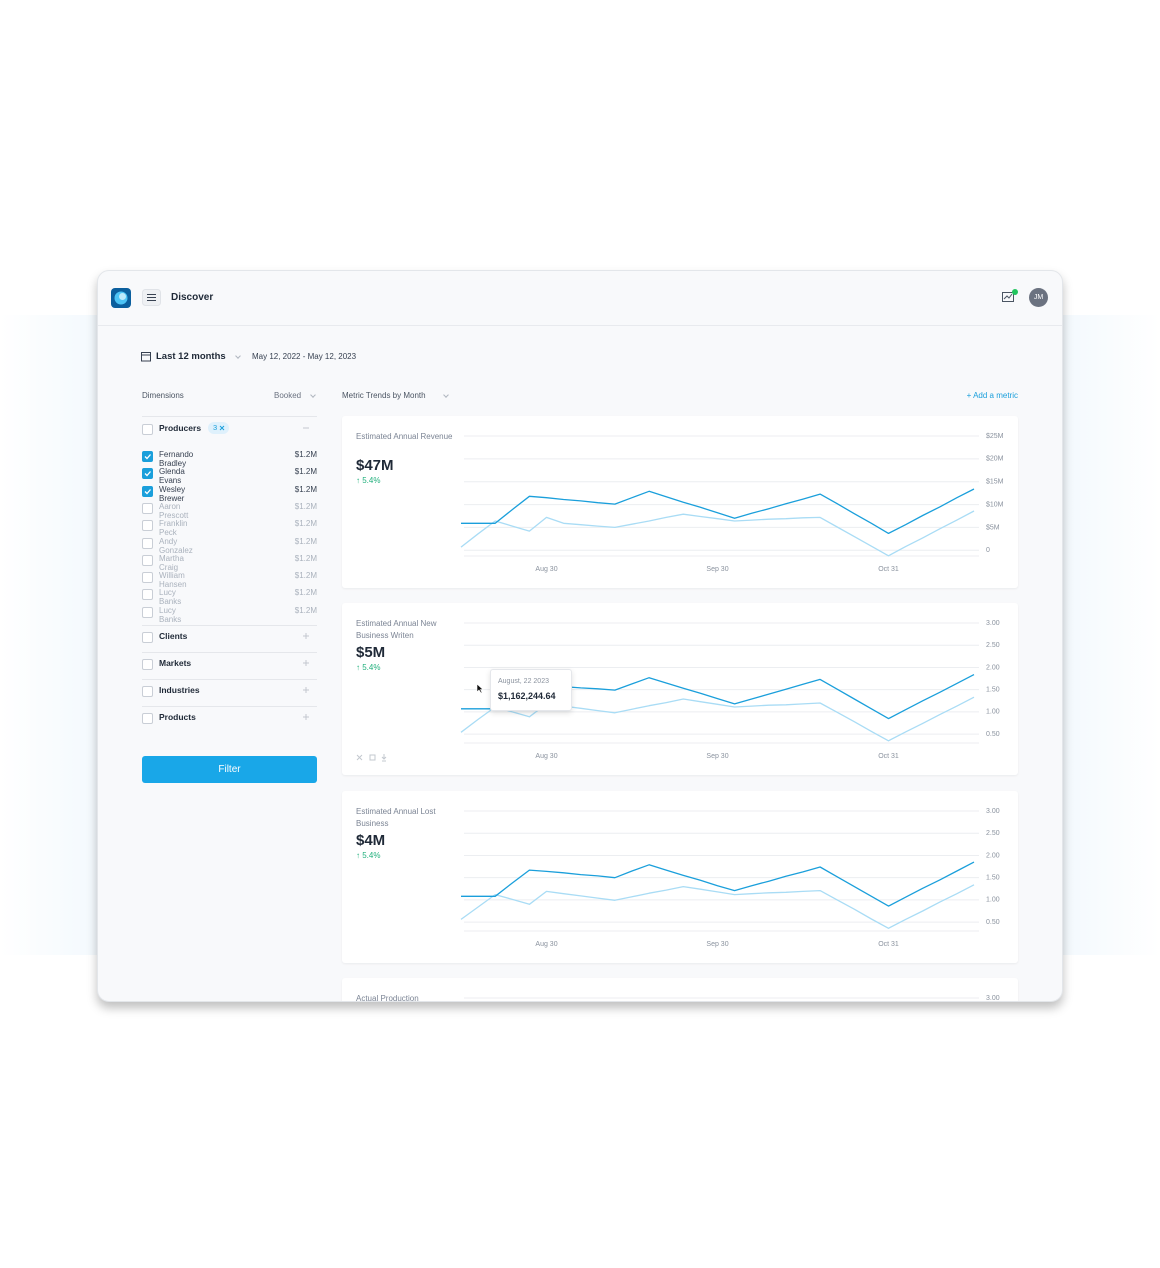  Describe the element at coordinates (992, 395) in the screenshot. I see `add-metric-link: + Add a metric` at that location.